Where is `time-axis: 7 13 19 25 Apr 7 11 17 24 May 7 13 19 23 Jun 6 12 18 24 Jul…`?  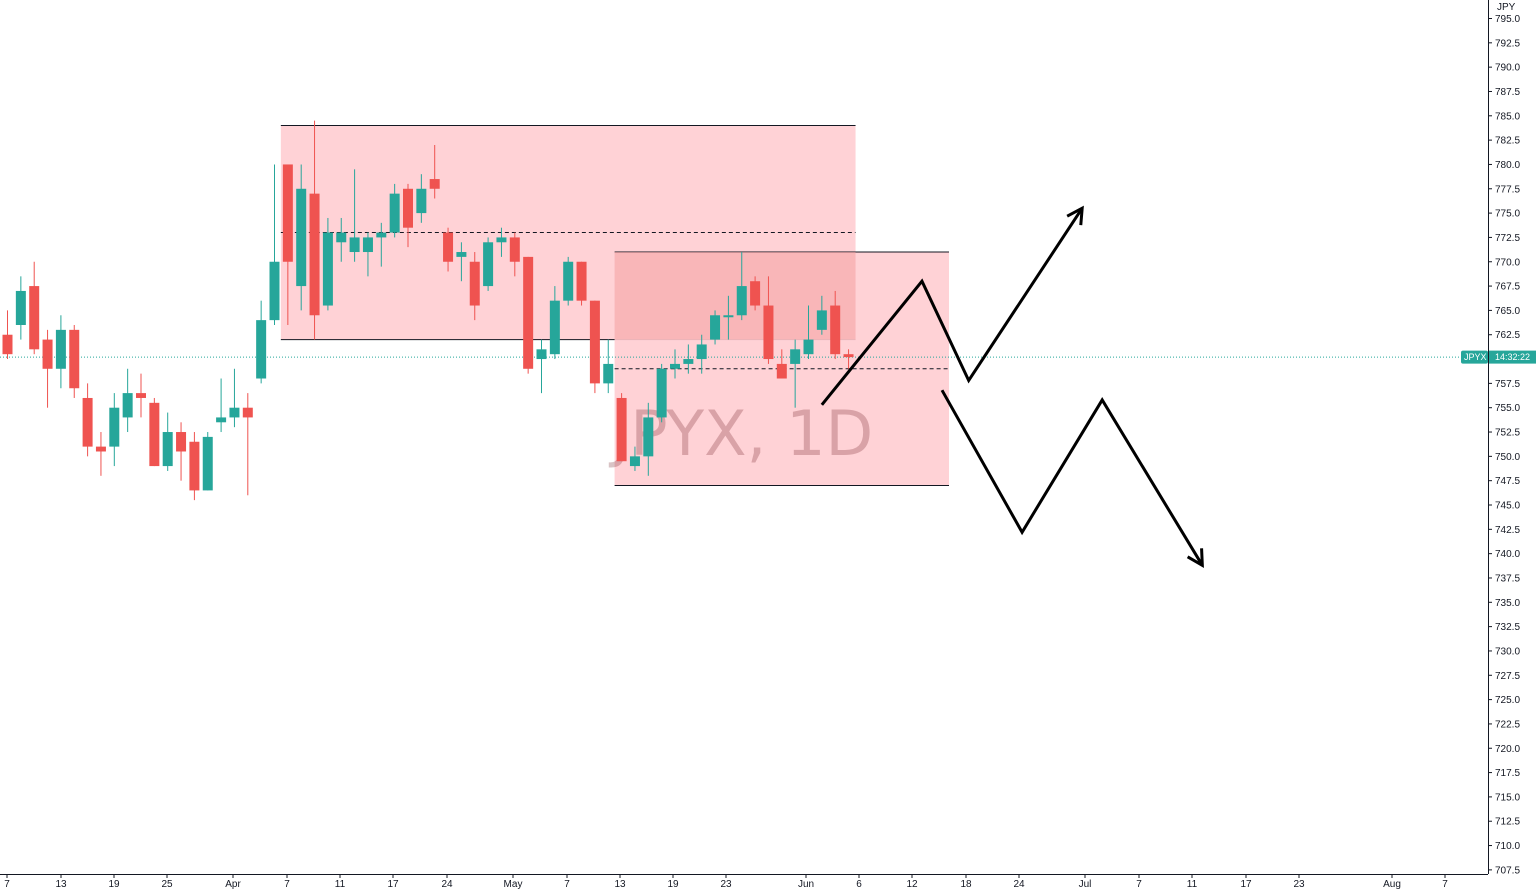 time-axis: 7 13 19 25 Apr 7 11 17 24 May 7 13 19 23 Jun 6 12 18 24 Jul… is located at coordinates (768, 882).